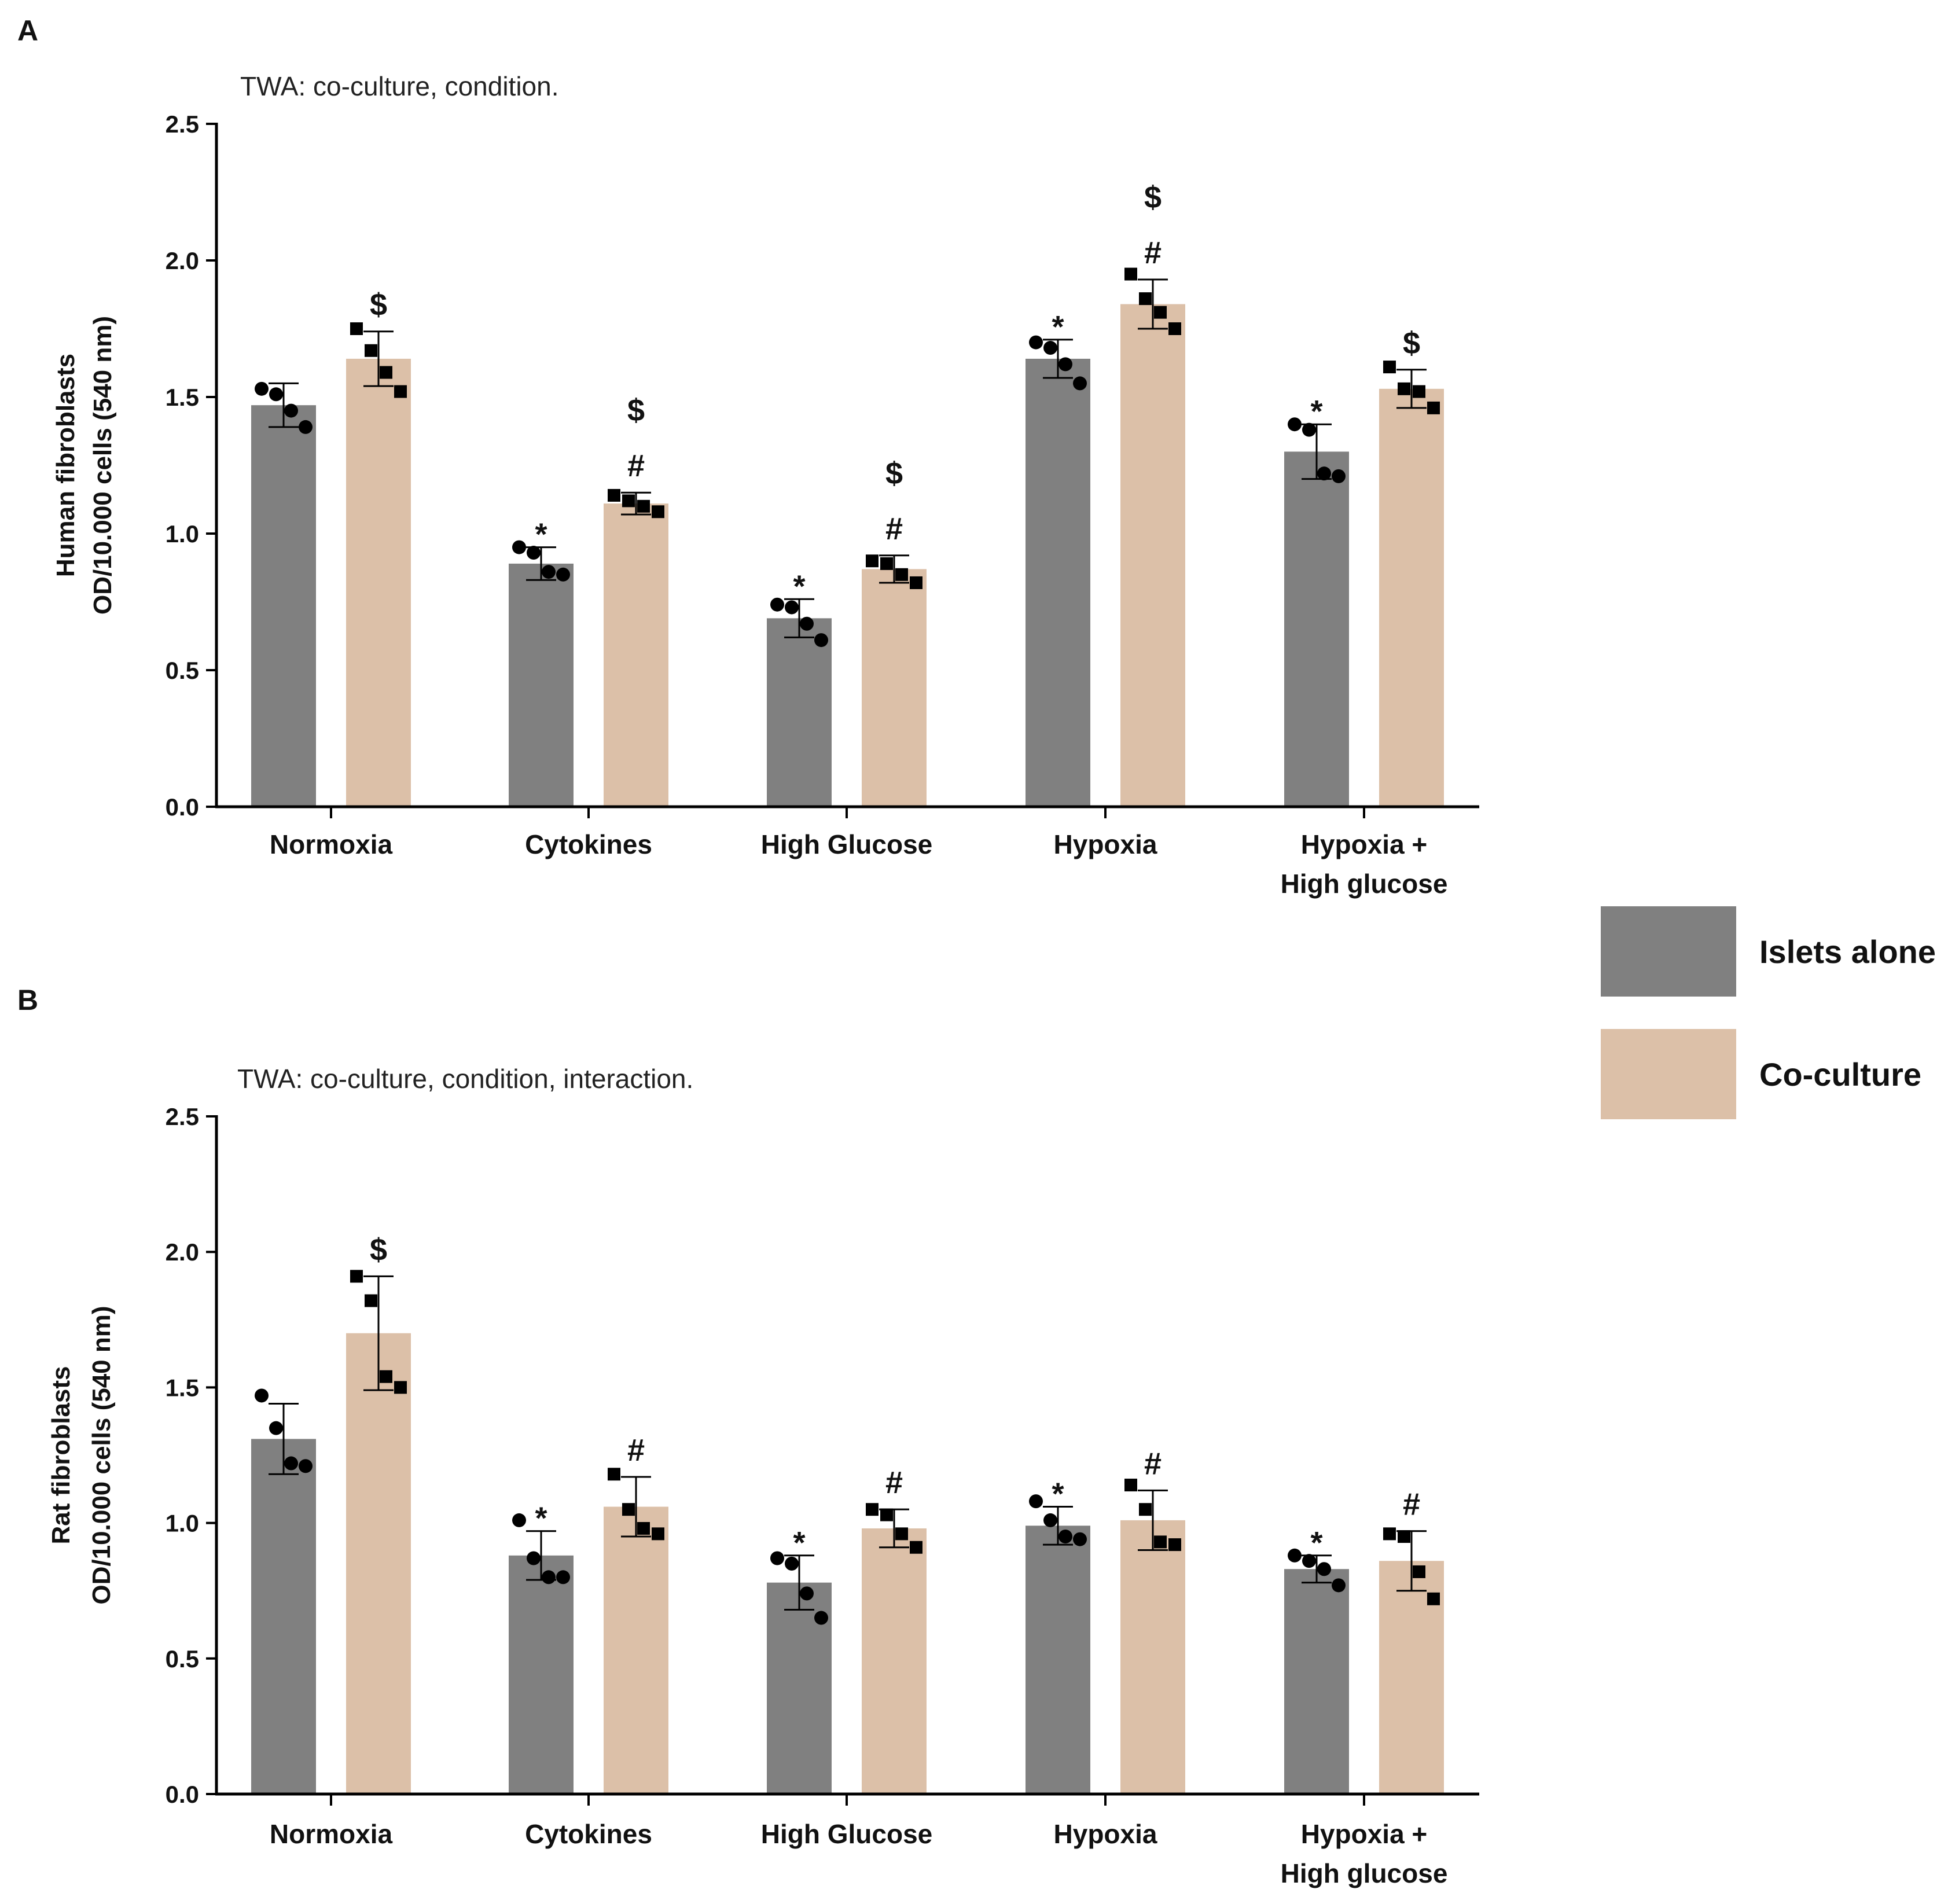 The image size is (1948, 1904). I want to click on panel-letter: B, so click(28, 1000).